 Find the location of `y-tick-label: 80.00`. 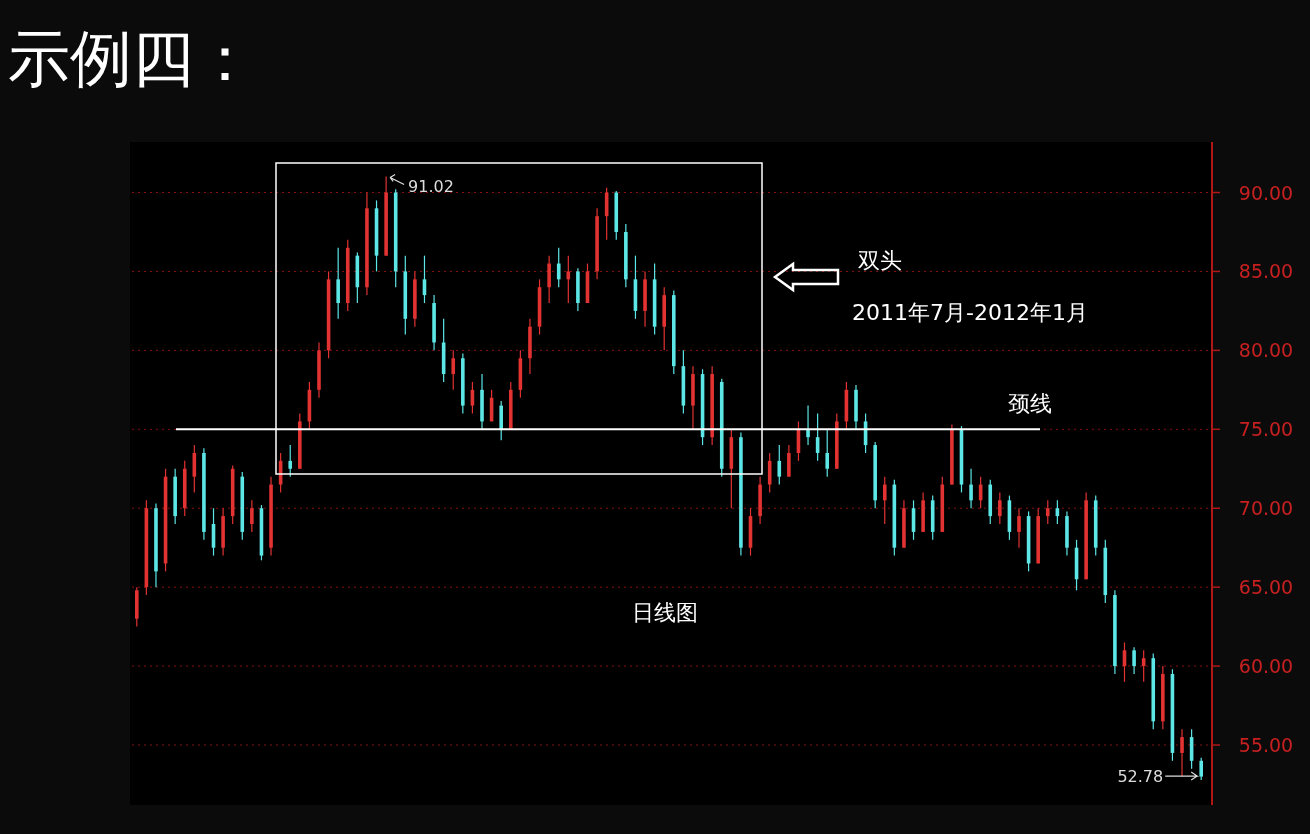

y-tick-label: 80.00 is located at coordinates (1266, 350).